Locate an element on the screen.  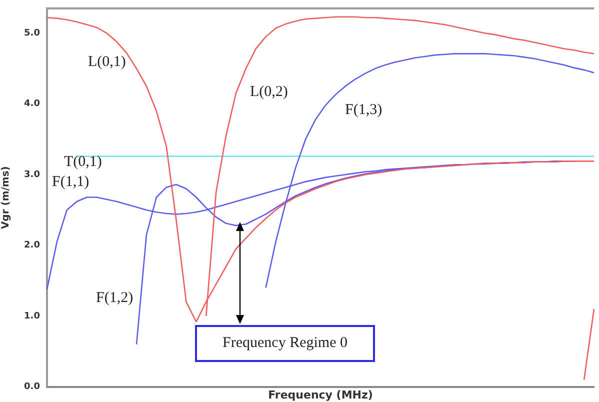
series-label: T(0,1) is located at coordinates (83, 162).